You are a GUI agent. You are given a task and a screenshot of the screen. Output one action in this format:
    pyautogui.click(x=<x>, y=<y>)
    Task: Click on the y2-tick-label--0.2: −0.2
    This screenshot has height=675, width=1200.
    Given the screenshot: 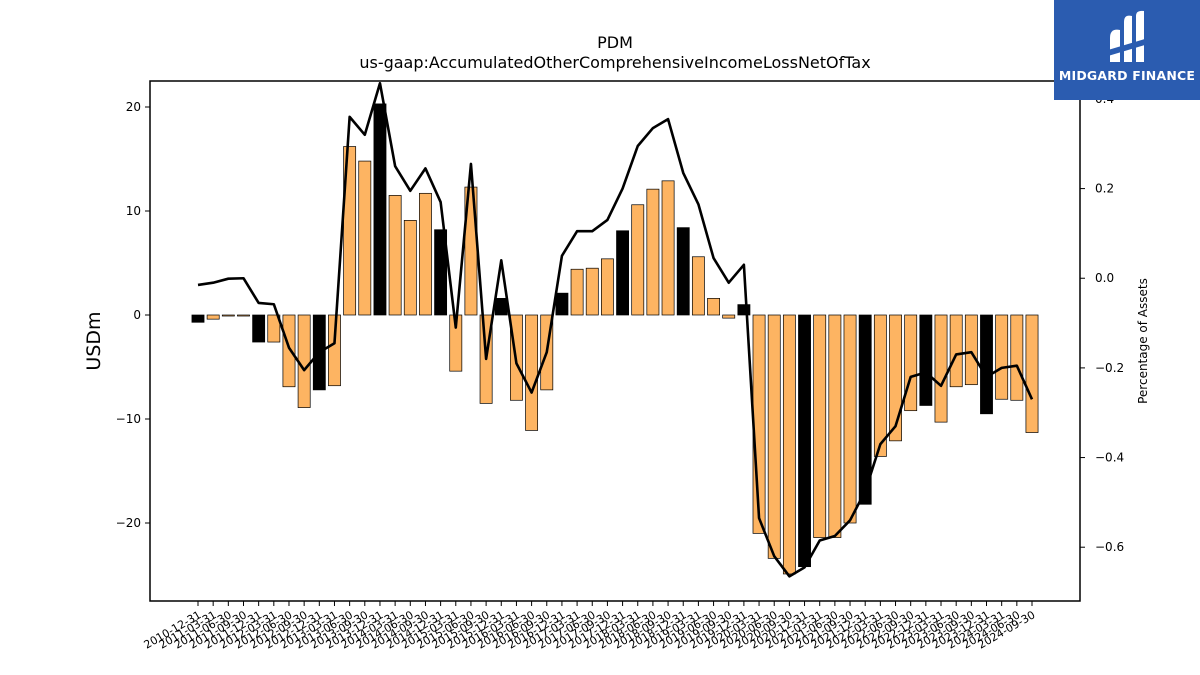 What is the action you would take?
    pyautogui.click(x=1109, y=368)
    